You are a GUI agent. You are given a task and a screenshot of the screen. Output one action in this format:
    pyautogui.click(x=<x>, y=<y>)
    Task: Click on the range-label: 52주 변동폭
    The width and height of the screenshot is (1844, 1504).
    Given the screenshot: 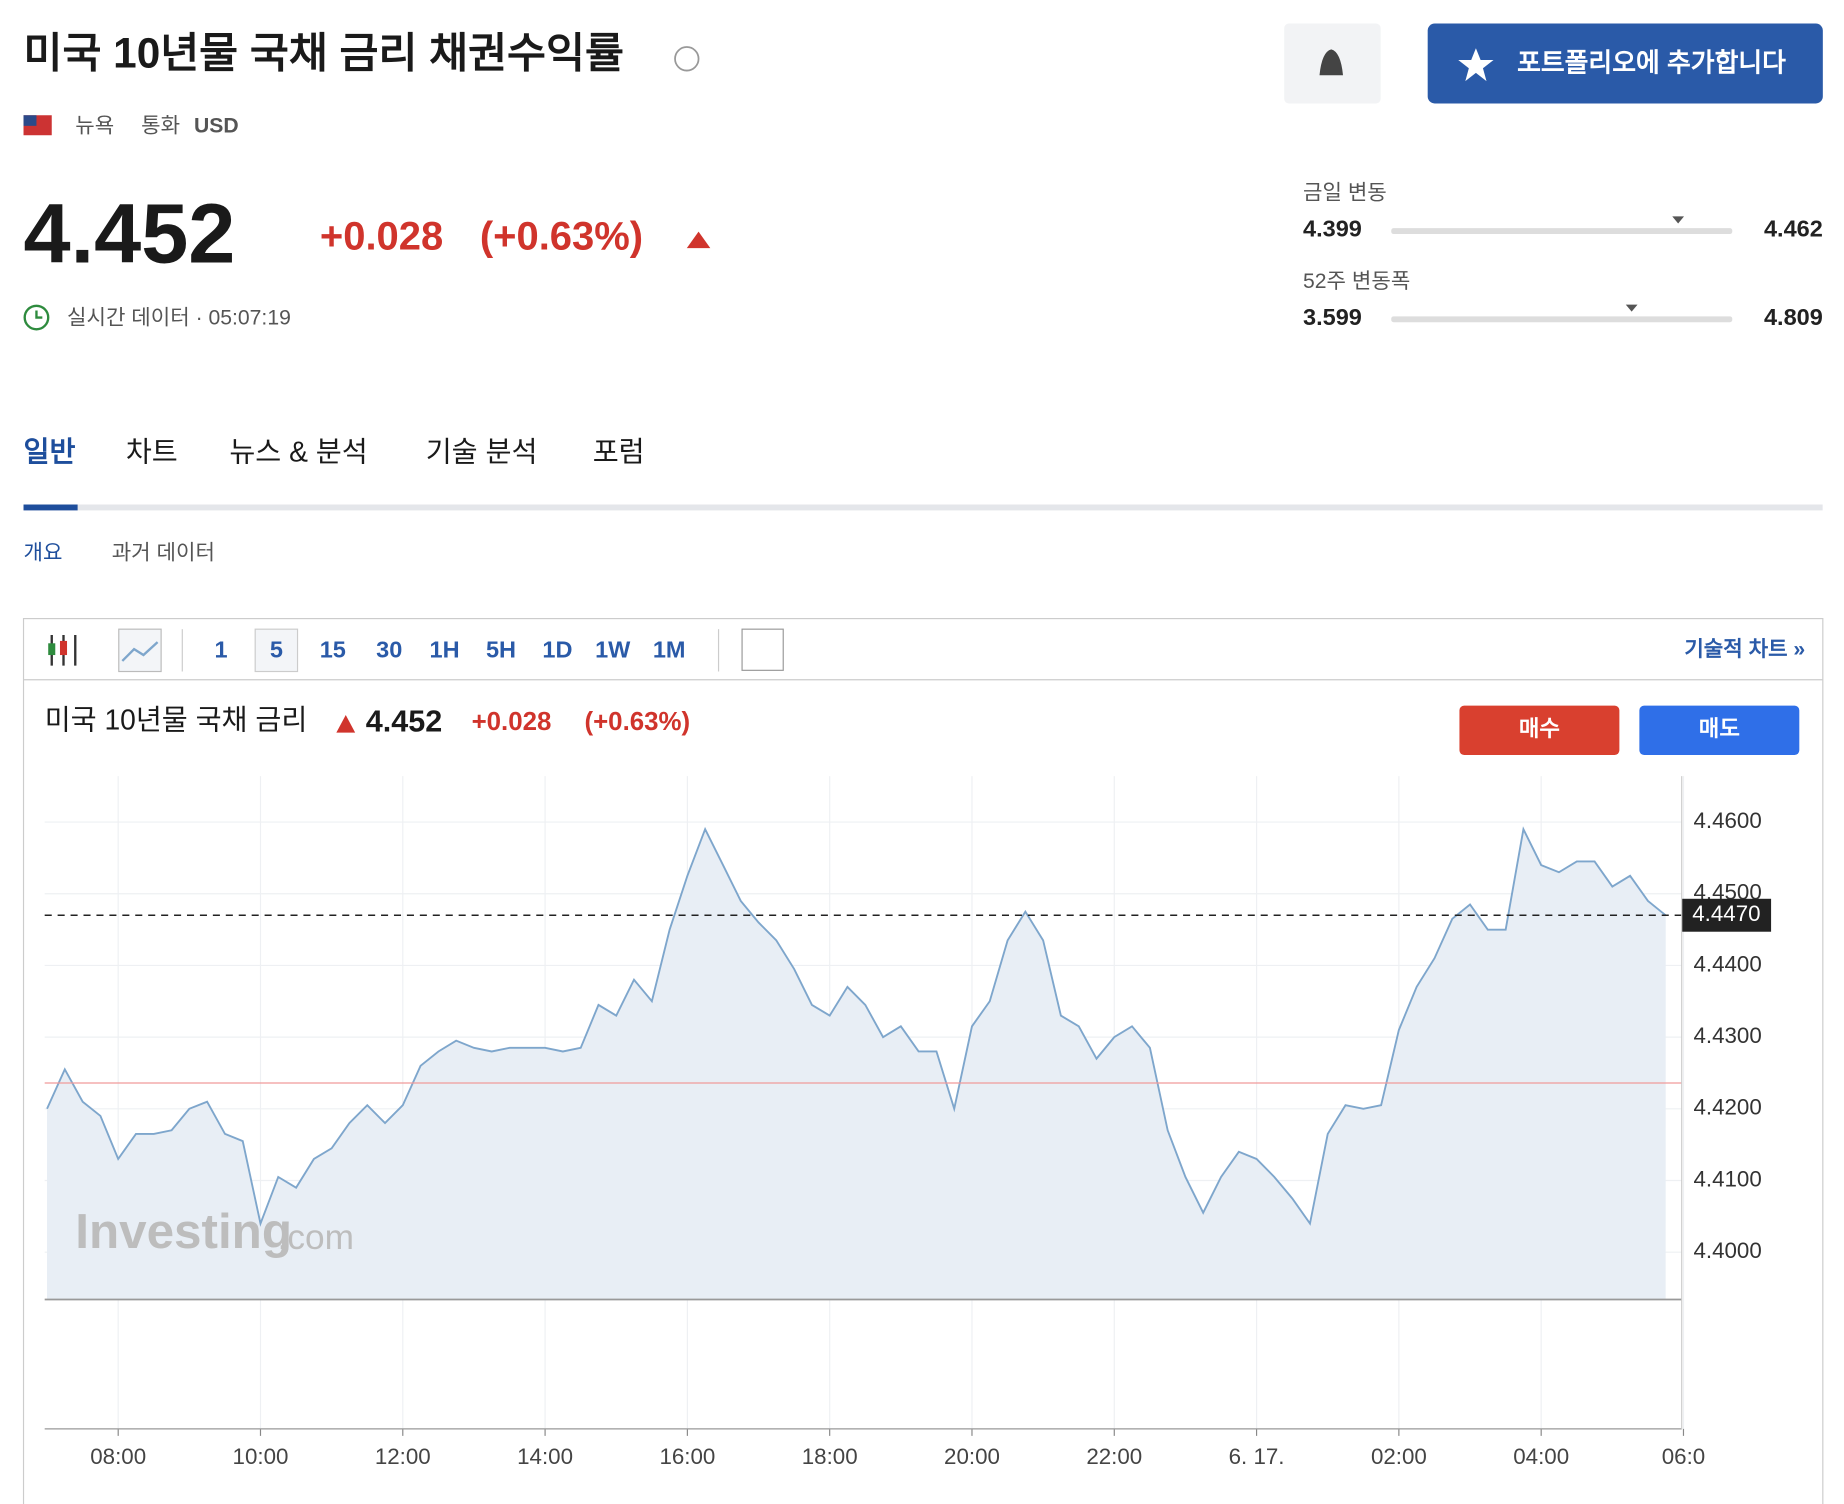 What is the action you would take?
    pyautogui.click(x=1356, y=281)
    